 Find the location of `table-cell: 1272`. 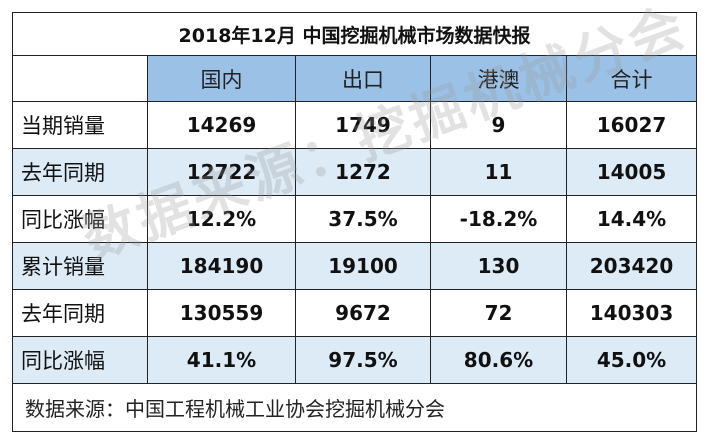

table-cell: 1272 is located at coordinates (363, 172).